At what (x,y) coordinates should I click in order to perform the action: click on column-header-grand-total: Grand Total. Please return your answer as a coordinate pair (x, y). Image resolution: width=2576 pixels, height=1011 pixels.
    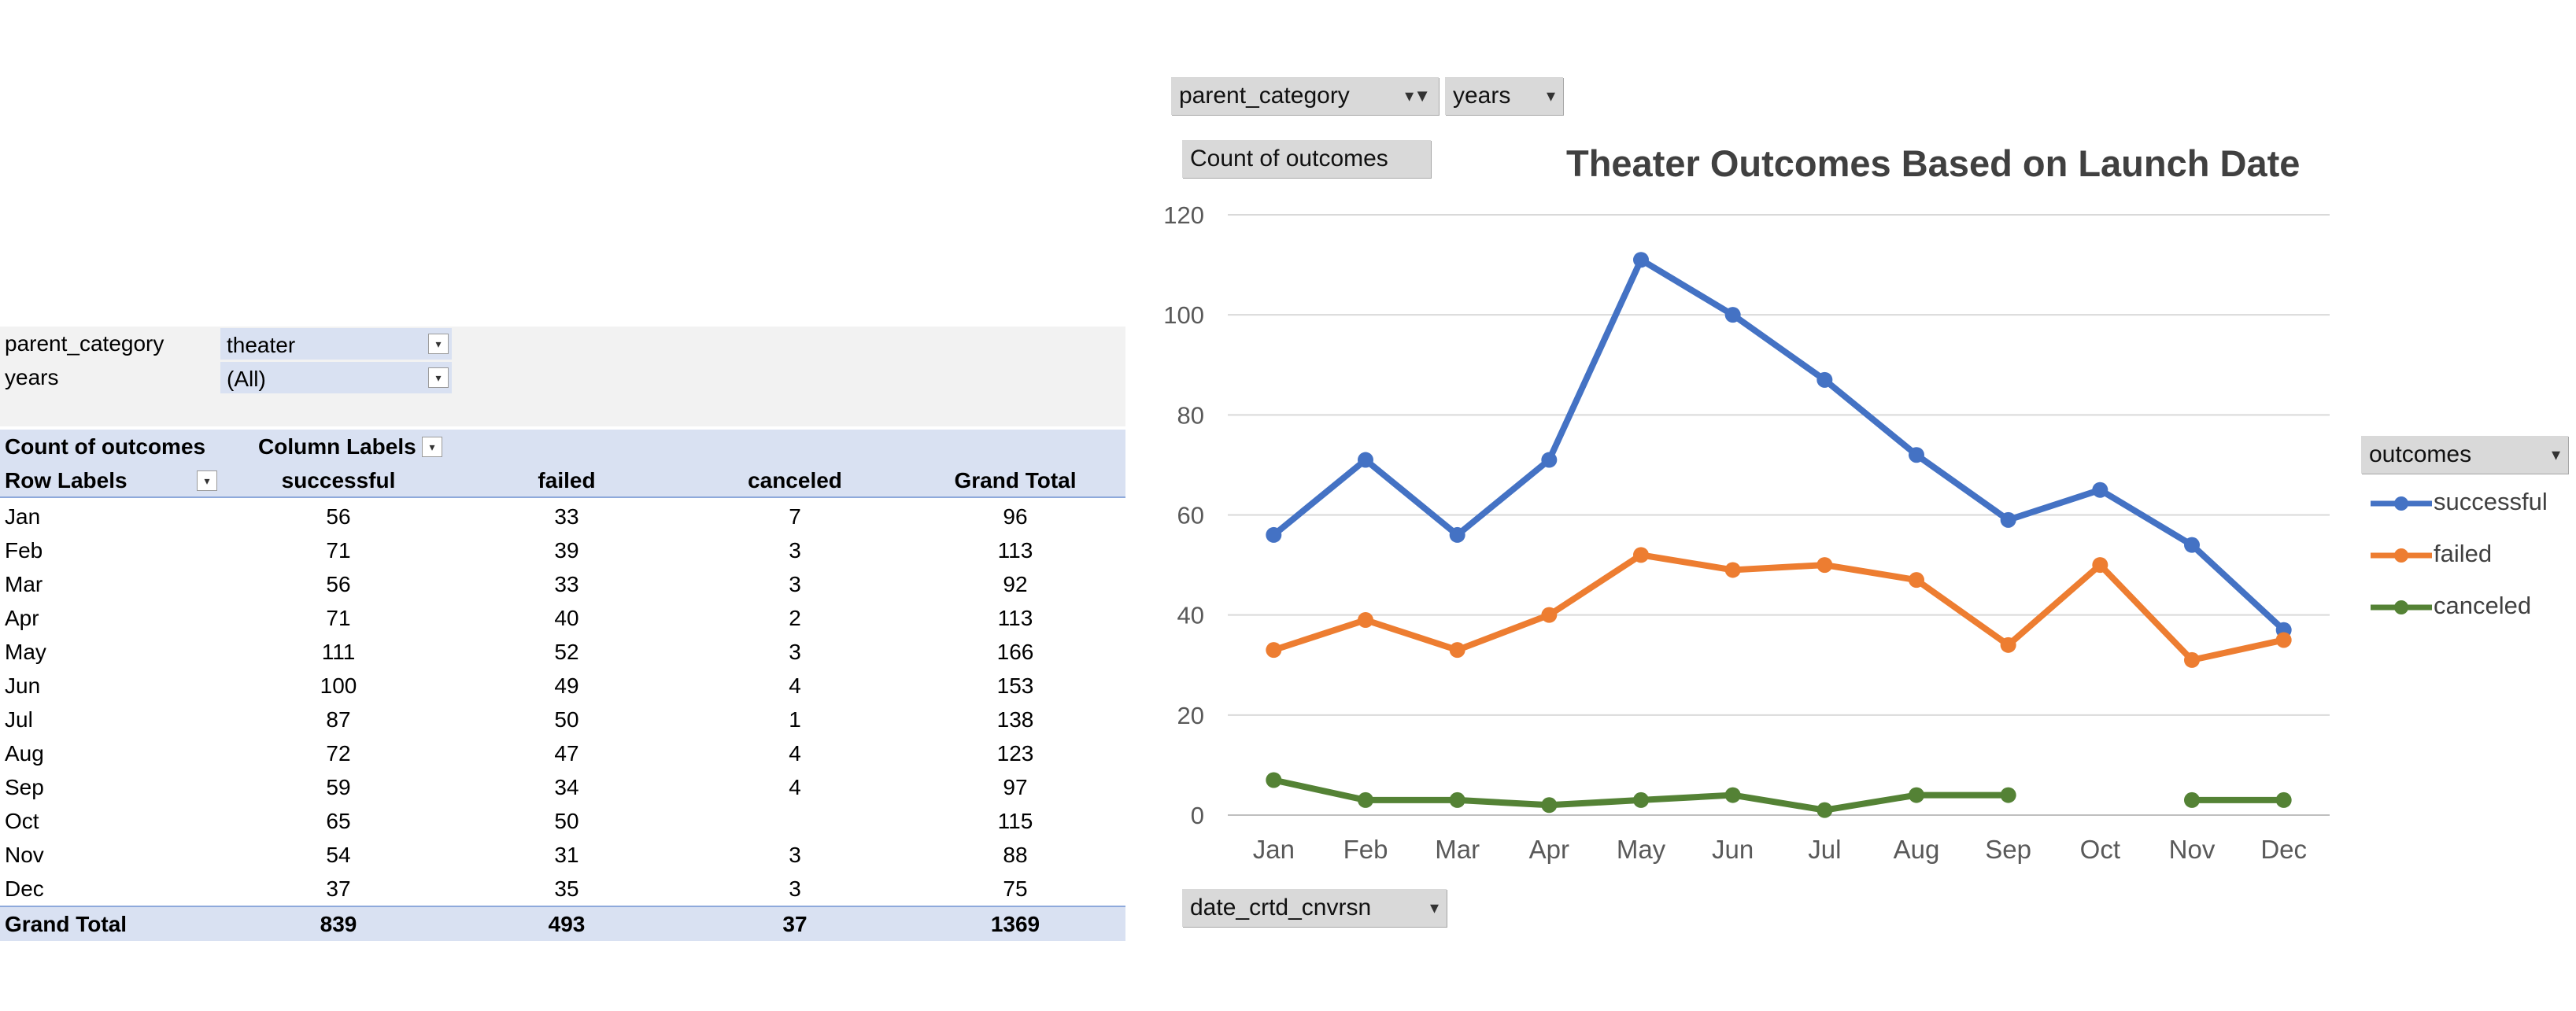
    Looking at the image, I should click on (1015, 481).